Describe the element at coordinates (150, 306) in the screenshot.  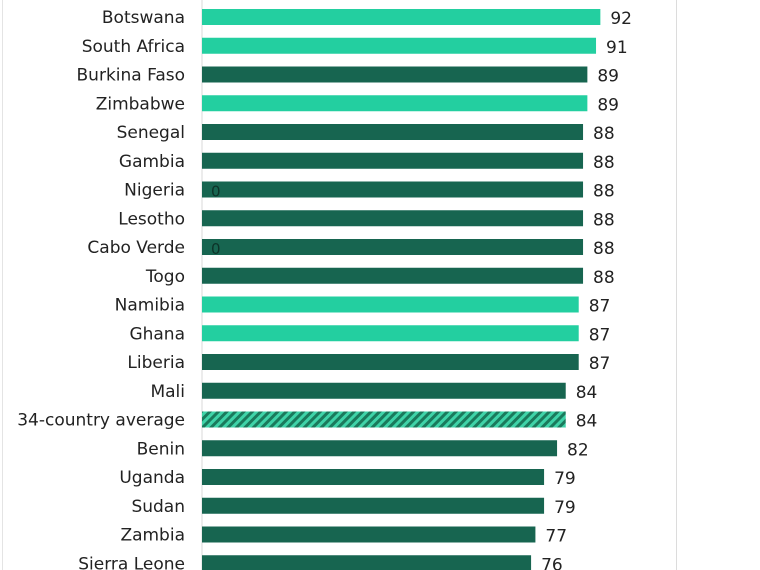
I see `category-label: Namibia` at that location.